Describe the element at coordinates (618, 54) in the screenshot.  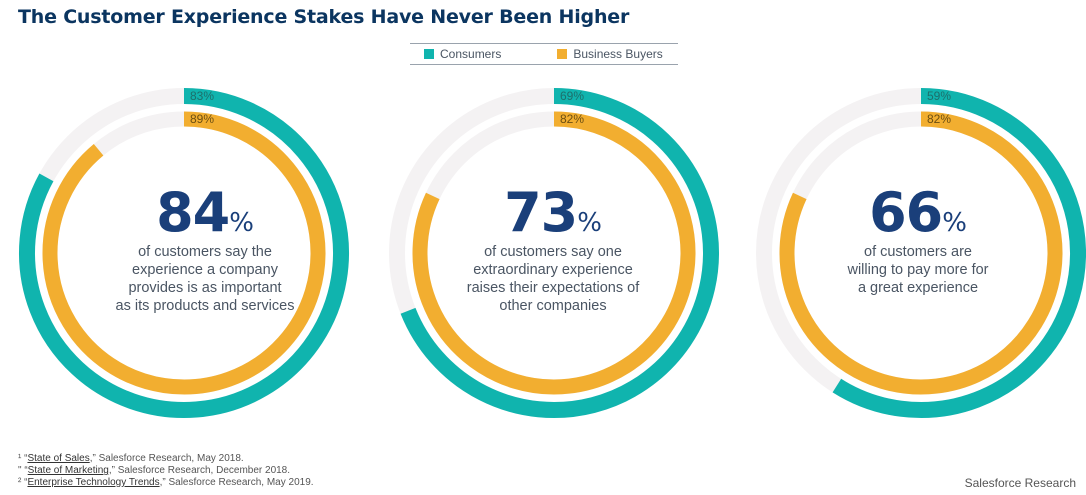
I see `legend-business-label: Business Buyers` at that location.